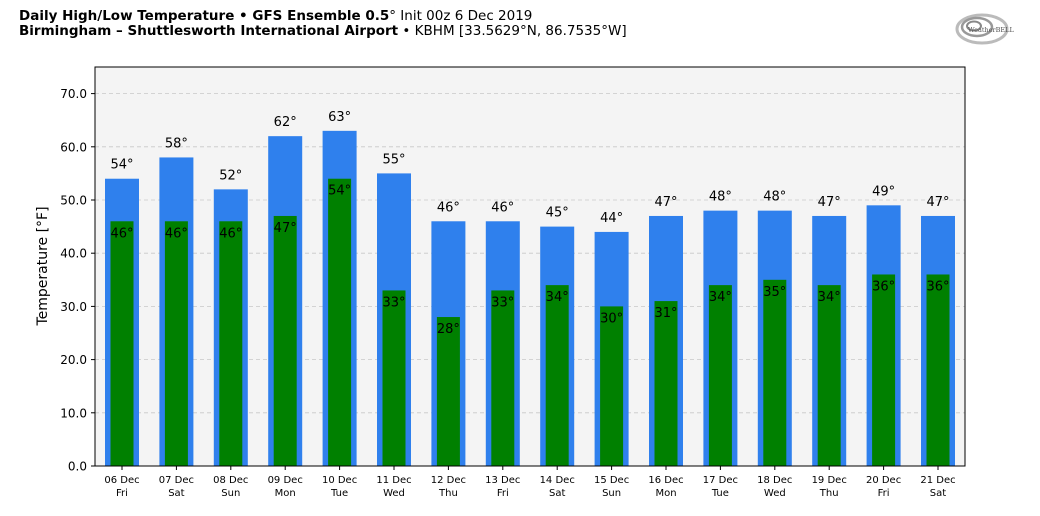  Describe the element at coordinates (665, 480) in the screenshot. I see `x-tick-date: 16 Dec` at that location.